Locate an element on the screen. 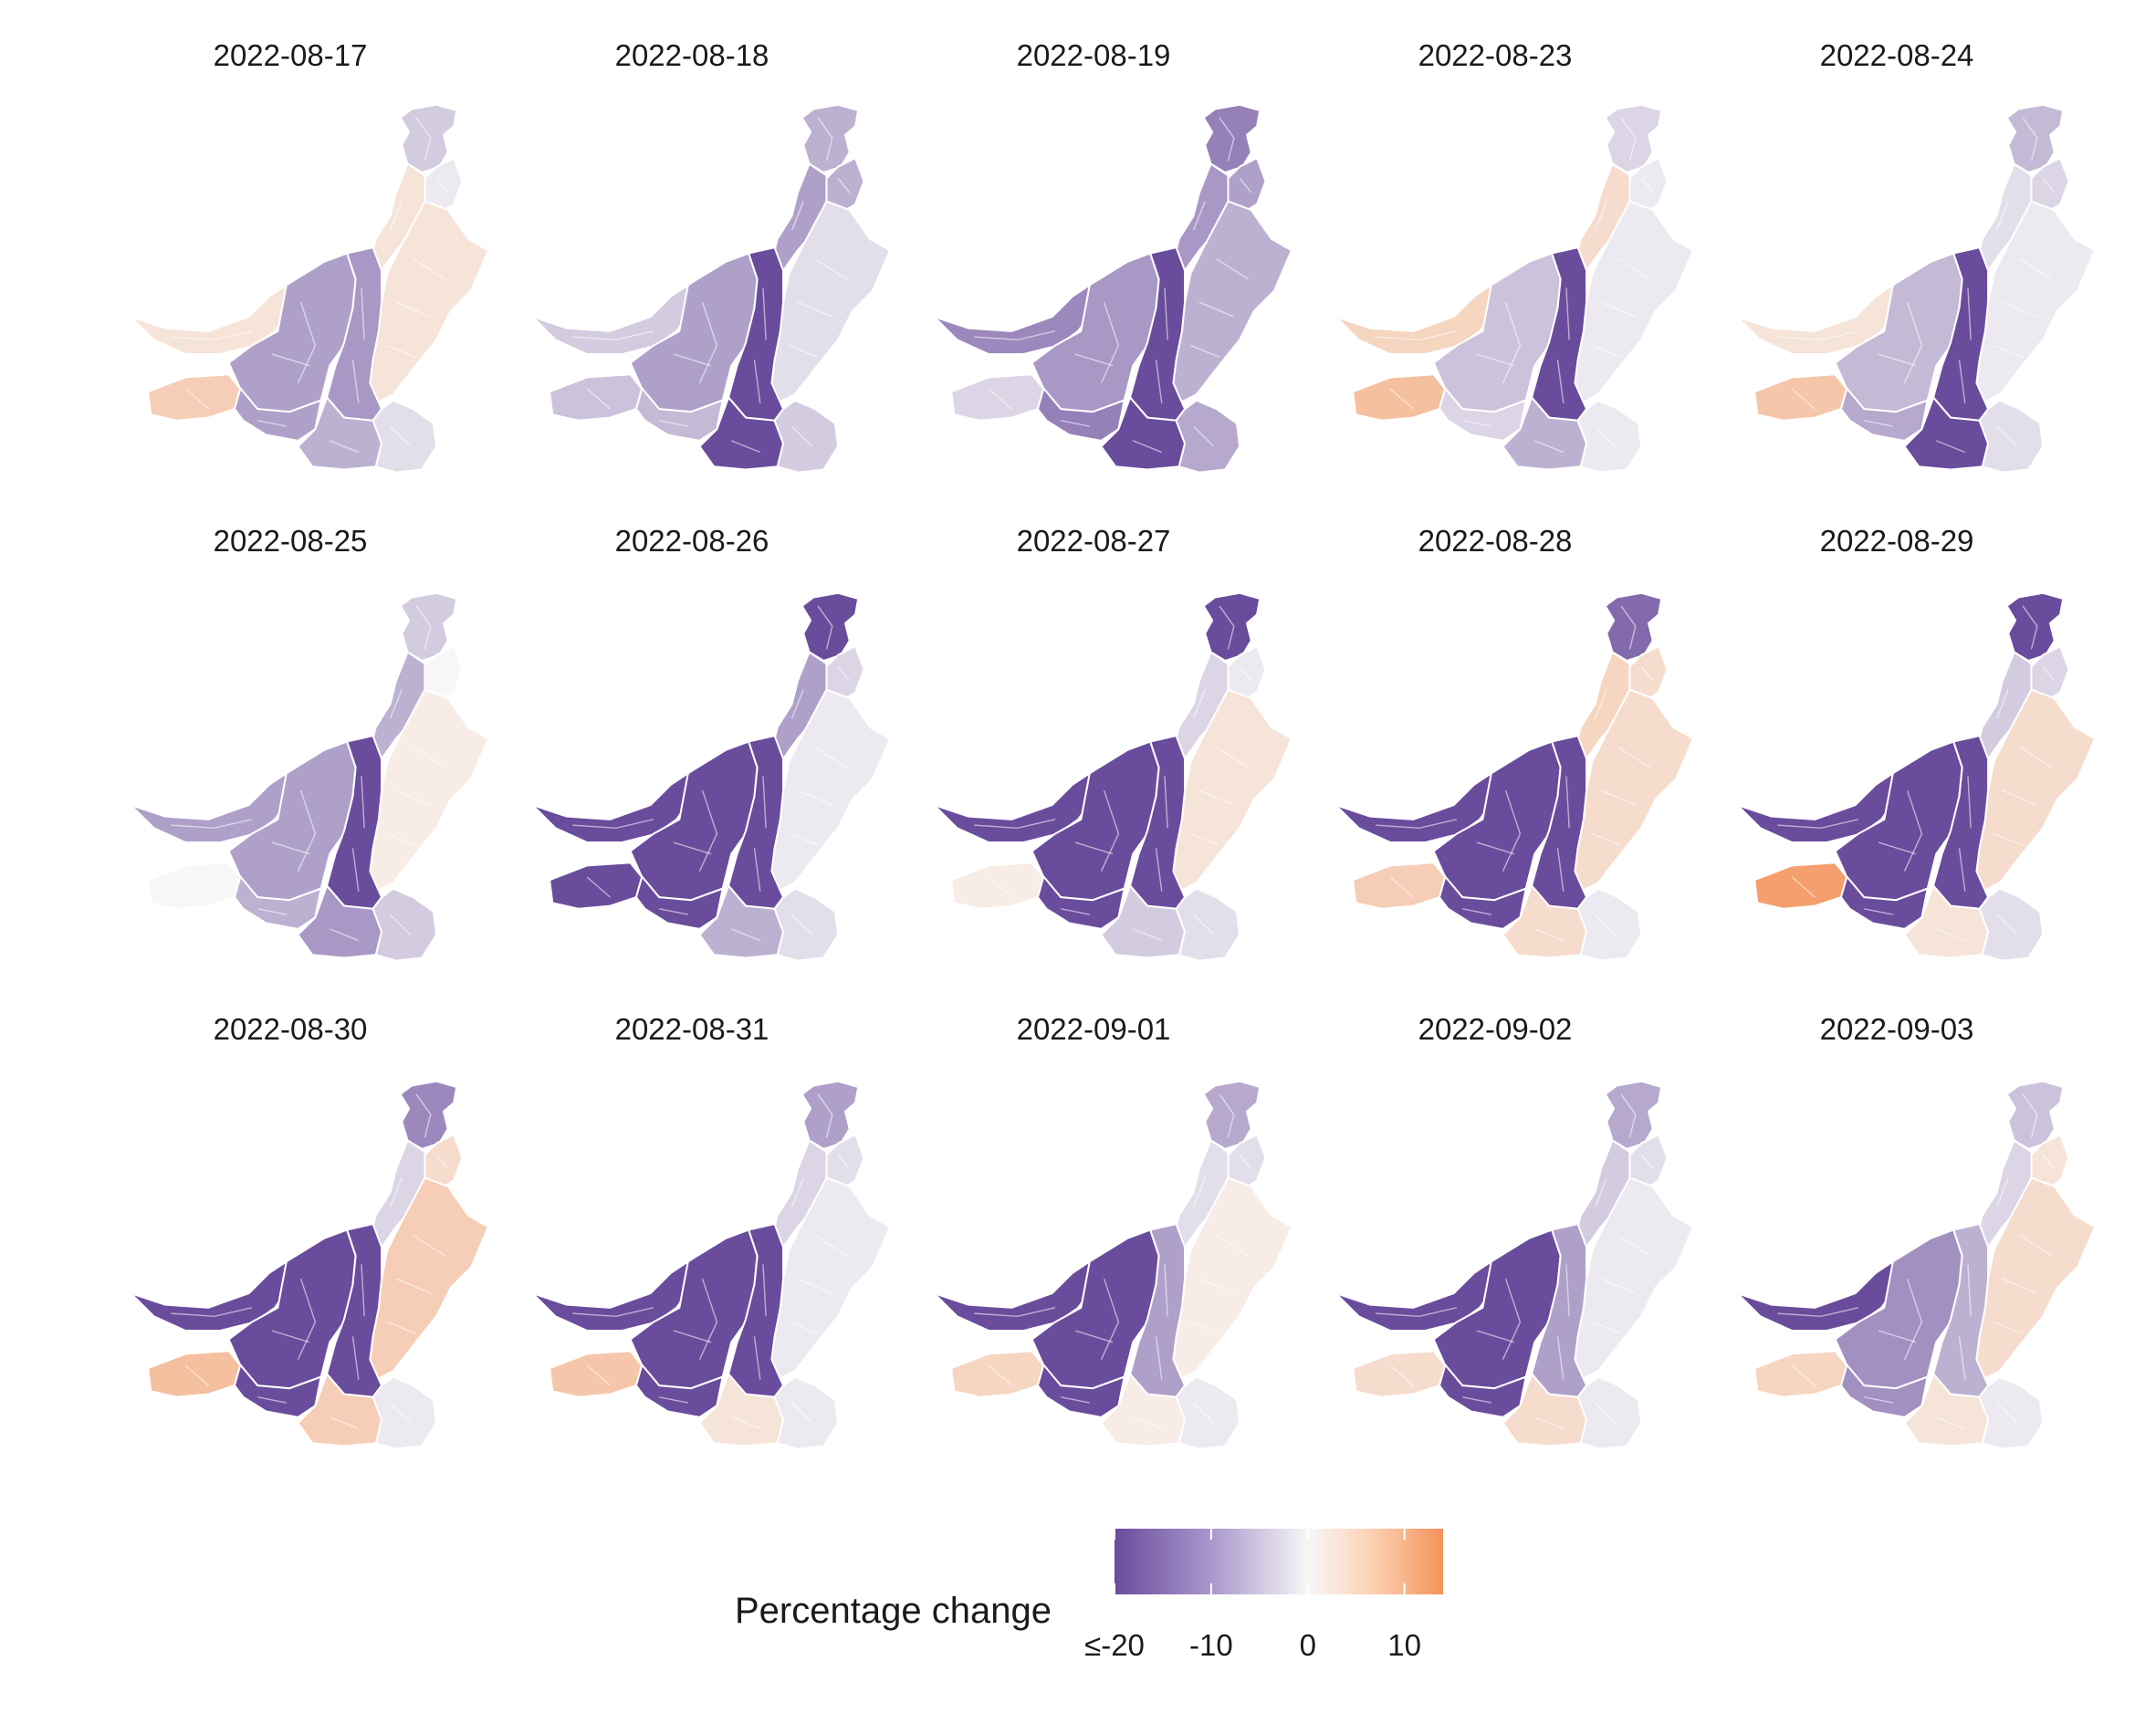  map-panel: 2022-09-03 is located at coordinates (1917, 1231).